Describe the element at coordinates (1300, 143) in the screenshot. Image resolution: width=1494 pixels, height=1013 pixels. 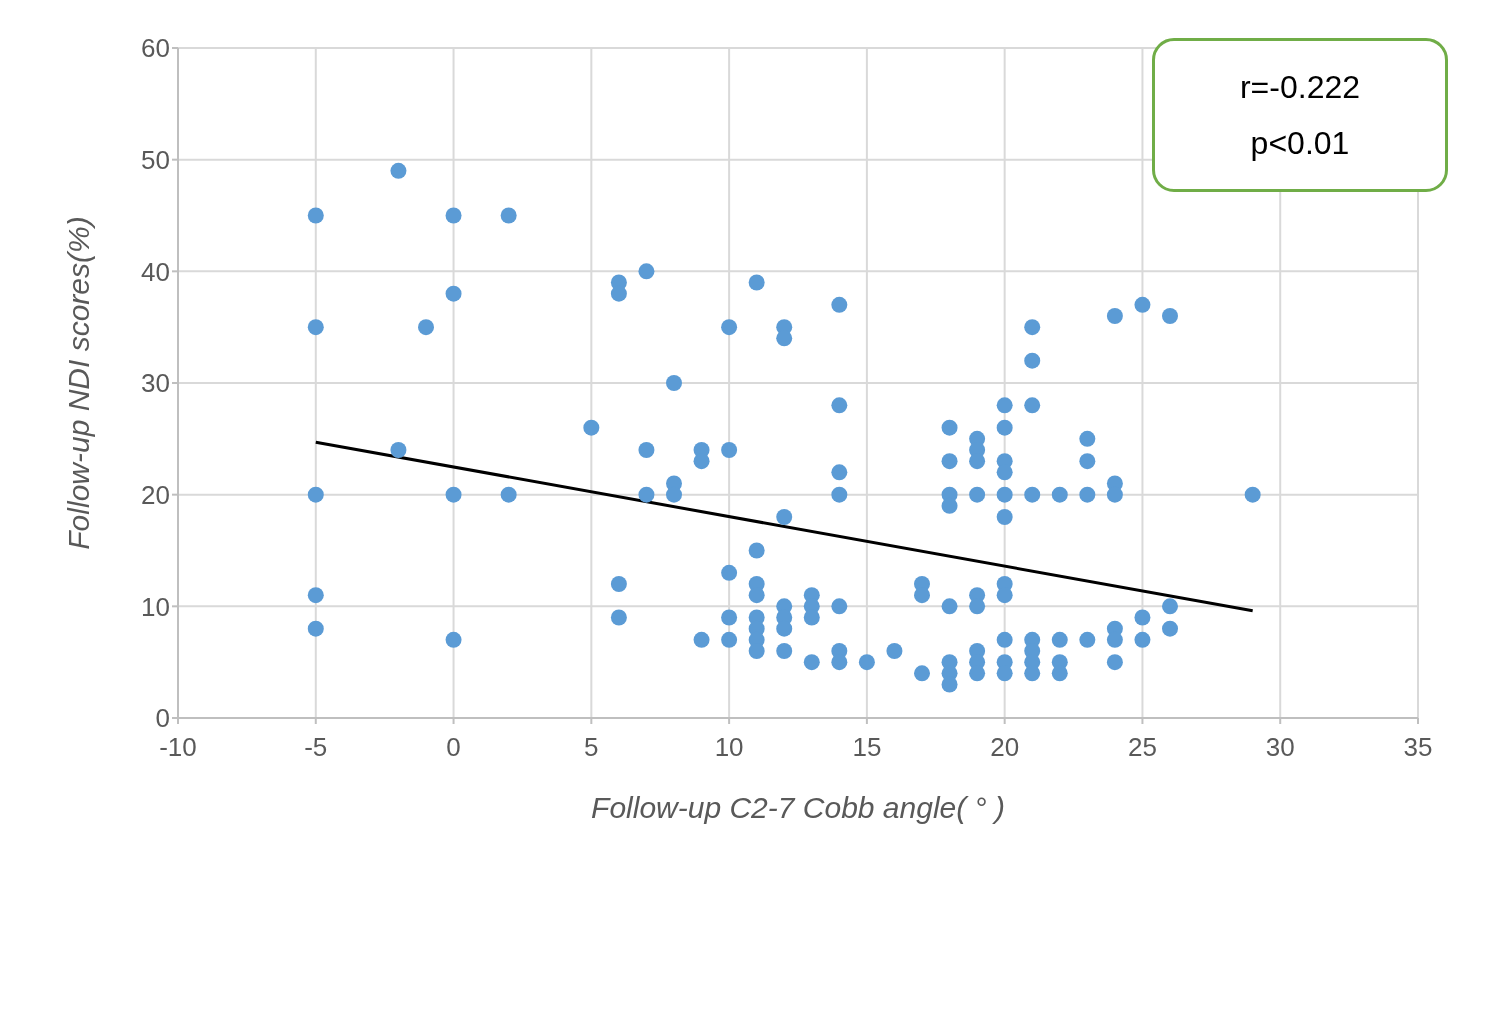
I see `annotation: p<0.01` at that location.